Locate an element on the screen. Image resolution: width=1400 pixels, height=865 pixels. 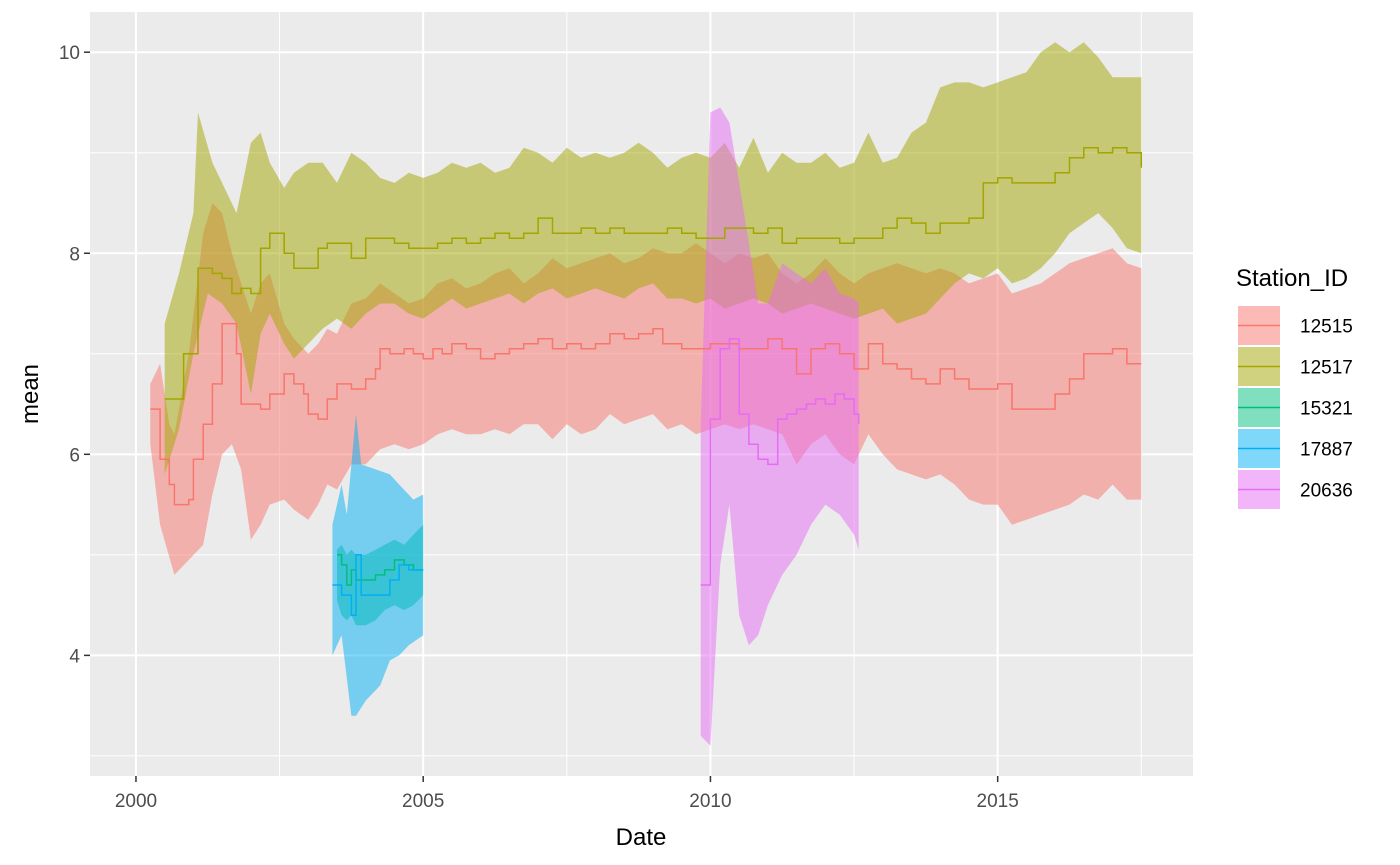
legend: Station_ID 12515 12517 15321 17887 20636 is located at coordinates (1294, 387).